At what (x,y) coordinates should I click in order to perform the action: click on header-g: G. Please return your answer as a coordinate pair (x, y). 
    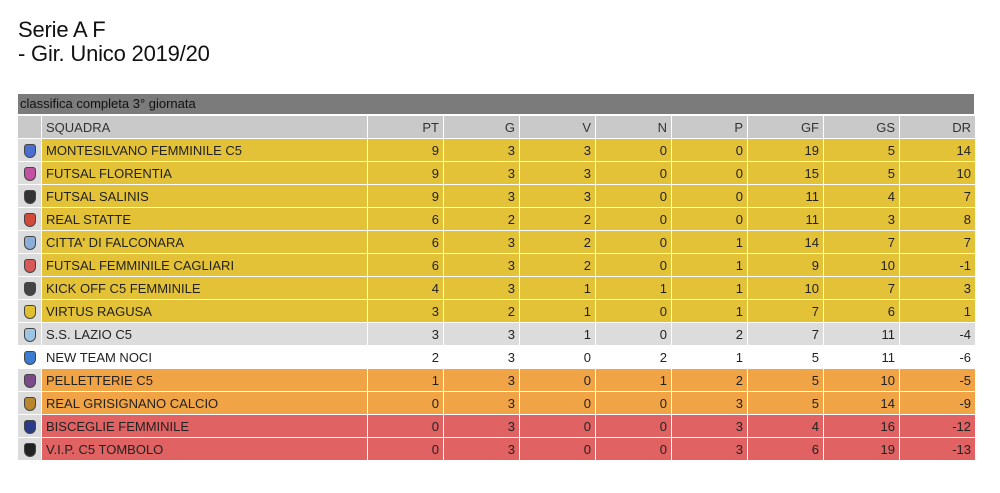
    Looking at the image, I should click on (481, 127).